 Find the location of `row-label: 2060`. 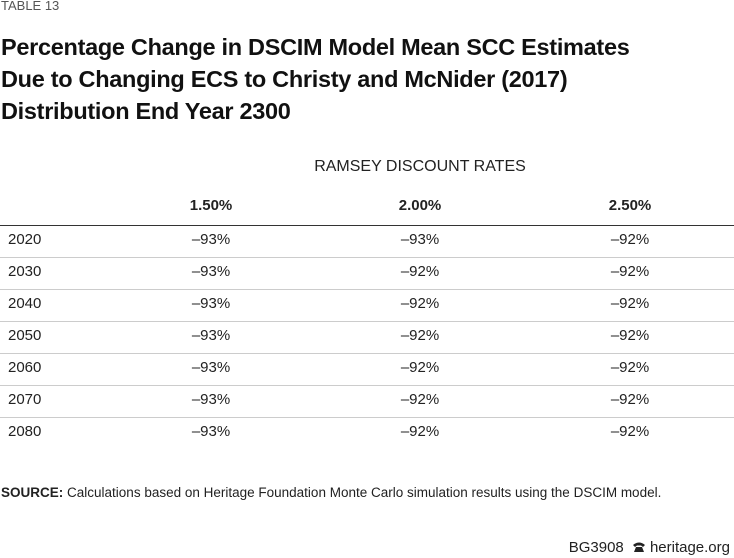

row-label: 2060 is located at coordinates (25, 367).